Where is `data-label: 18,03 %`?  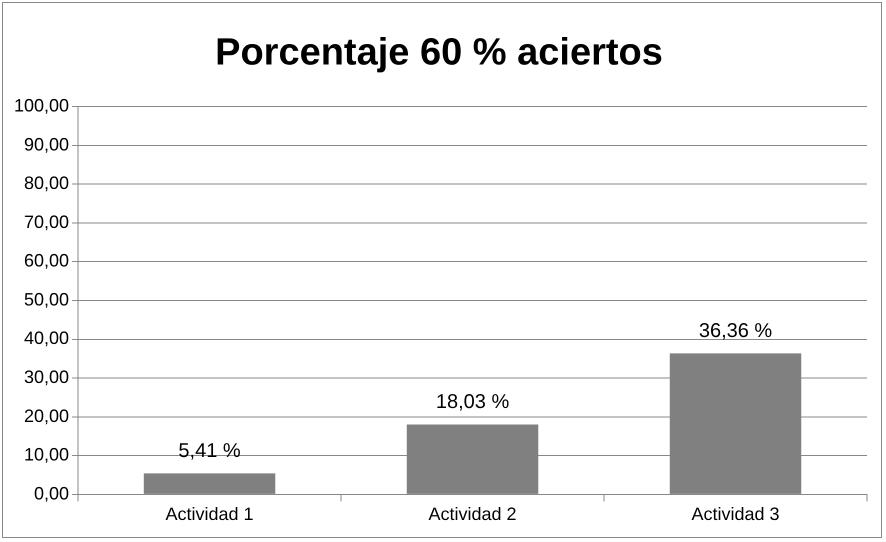 data-label: 18,03 % is located at coordinates (473, 401).